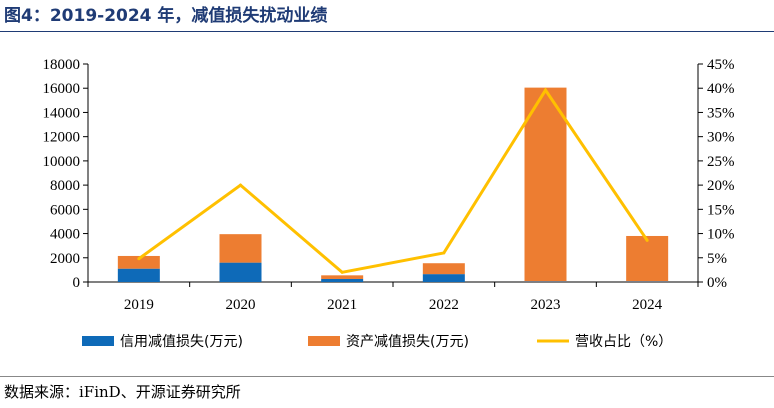 The image size is (774, 408). I want to click on y-left-tick-label: 12000, so click(62, 138).